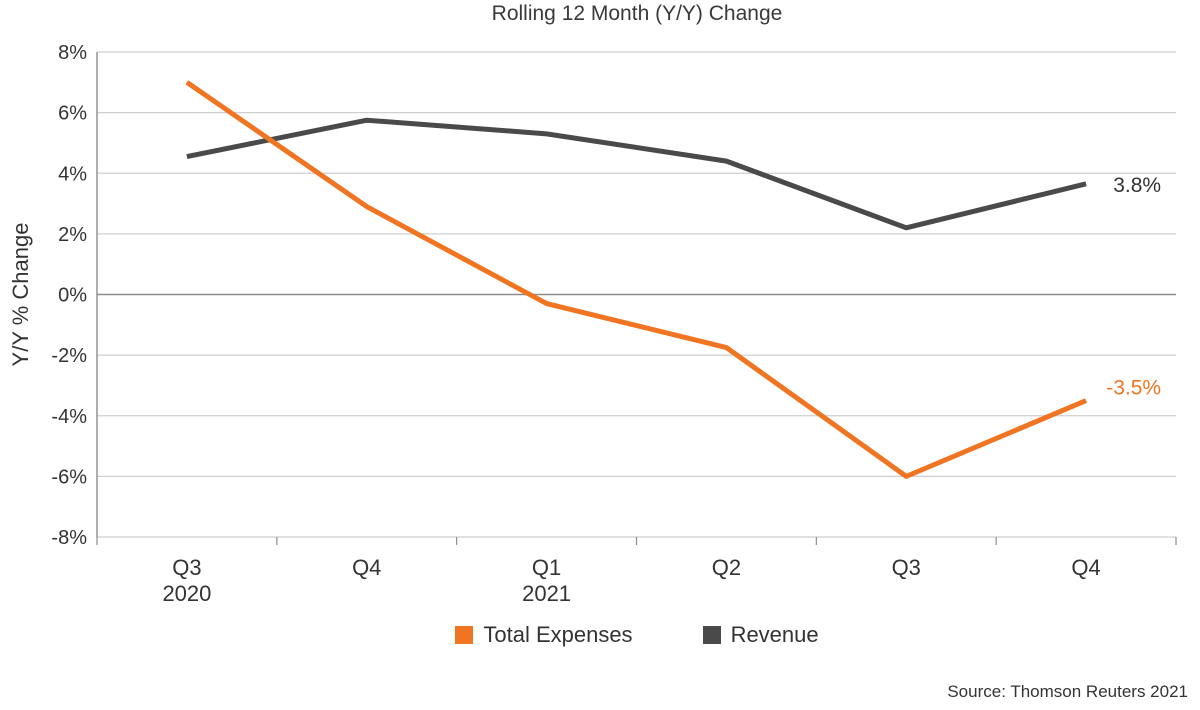  What do you see at coordinates (1133, 388) in the screenshot?
I see `total-expenses-end-label: -3.5%` at bounding box center [1133, 388].